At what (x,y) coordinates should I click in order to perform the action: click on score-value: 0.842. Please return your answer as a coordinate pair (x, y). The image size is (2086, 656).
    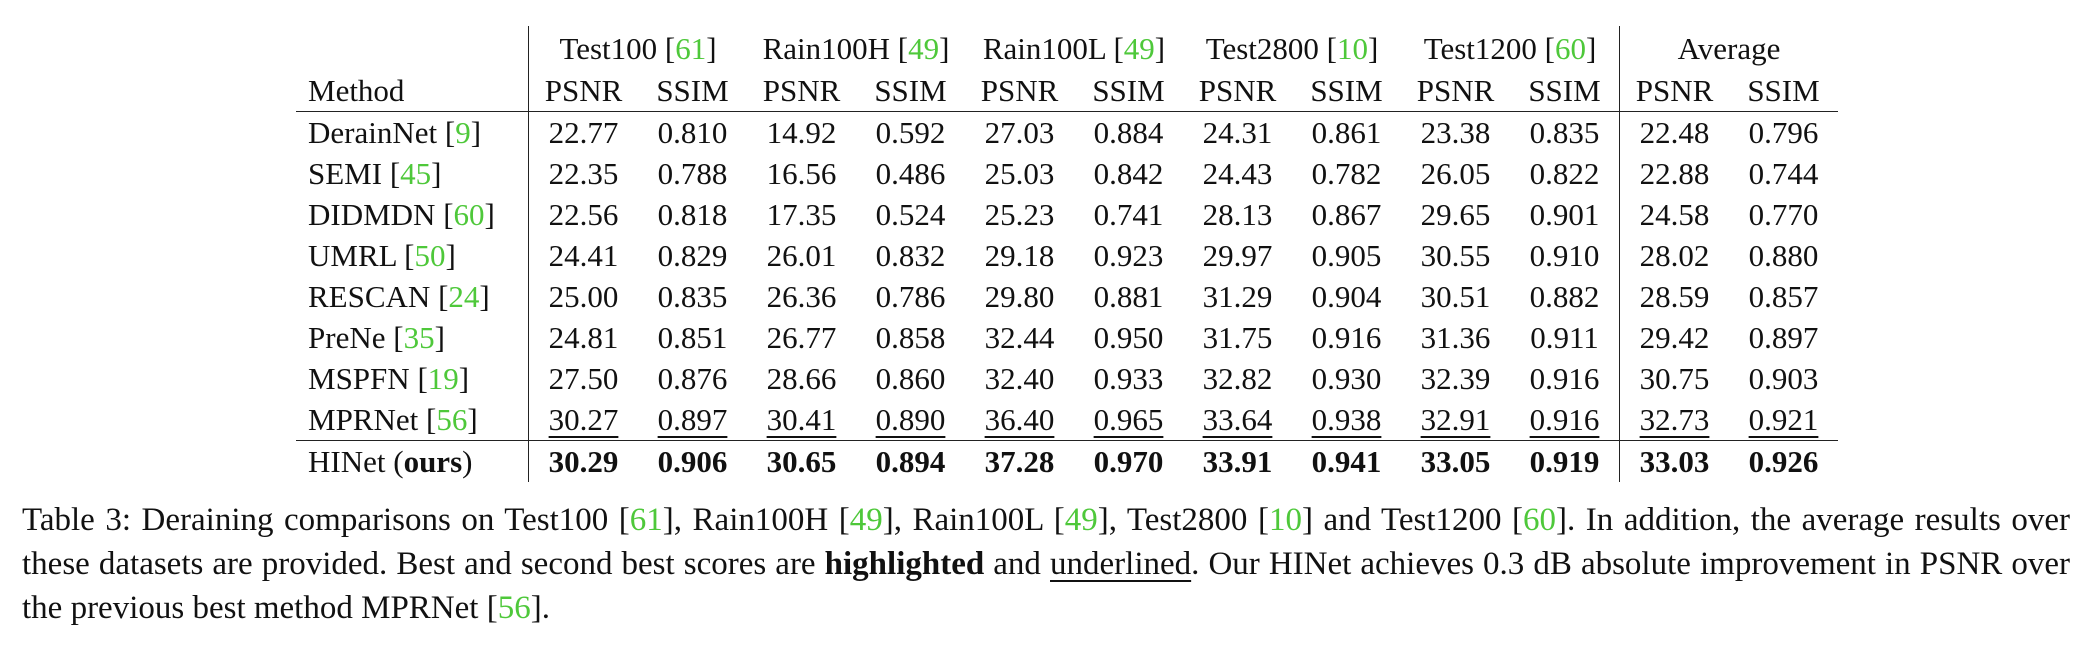
    Looking at the image, I should click on (1128, 173).